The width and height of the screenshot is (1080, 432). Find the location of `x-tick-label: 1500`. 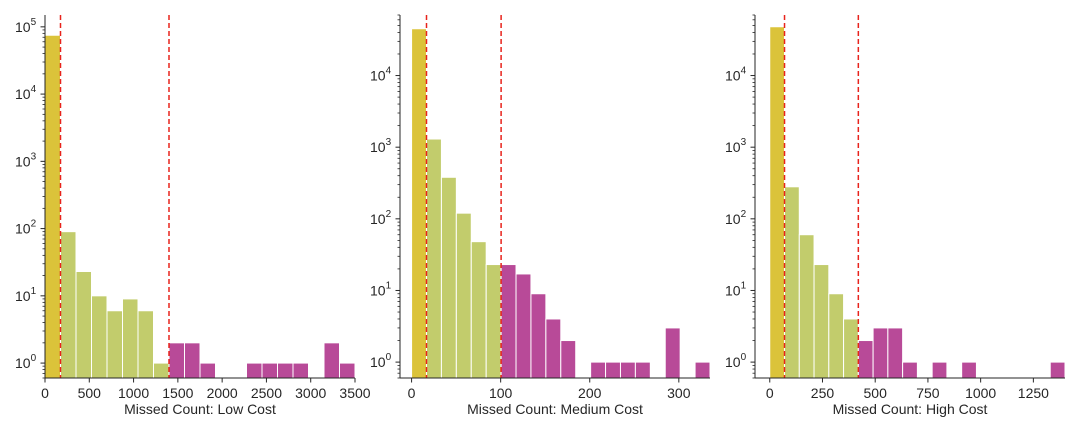

x-tick-label: 1500 is located at coordinates (177, 393).